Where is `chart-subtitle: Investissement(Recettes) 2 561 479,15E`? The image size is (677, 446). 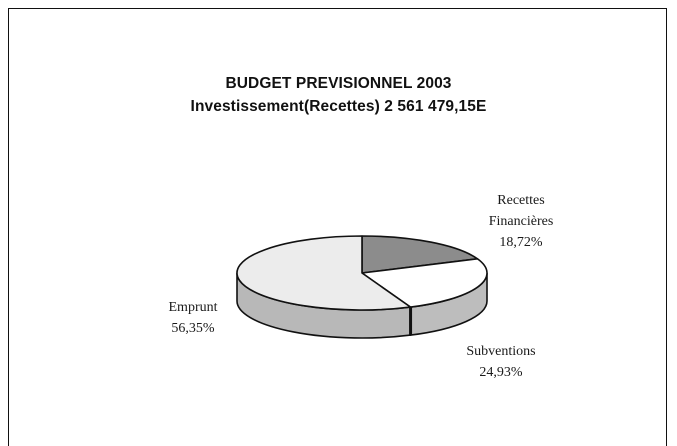 chart-subtitle: Investissement(Recettes) 2 561 479,15E is located at coordinates (338, 106).